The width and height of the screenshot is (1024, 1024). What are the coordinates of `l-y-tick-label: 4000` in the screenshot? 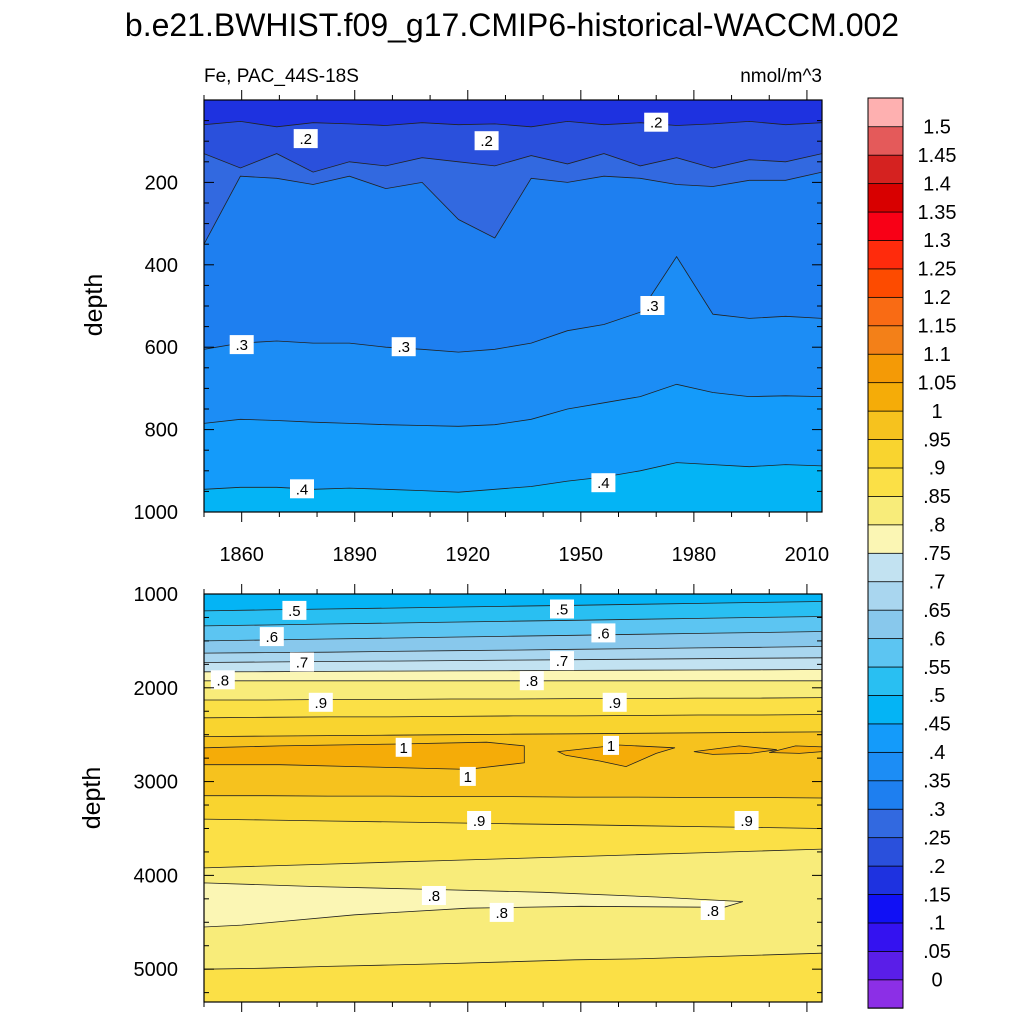 It's located at (156, 876).